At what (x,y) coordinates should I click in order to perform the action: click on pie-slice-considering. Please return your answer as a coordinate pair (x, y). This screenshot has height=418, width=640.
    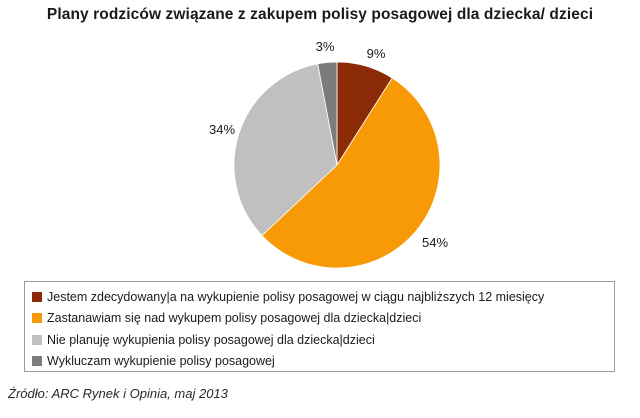
    Looking at the image, I should click on (351, 173).